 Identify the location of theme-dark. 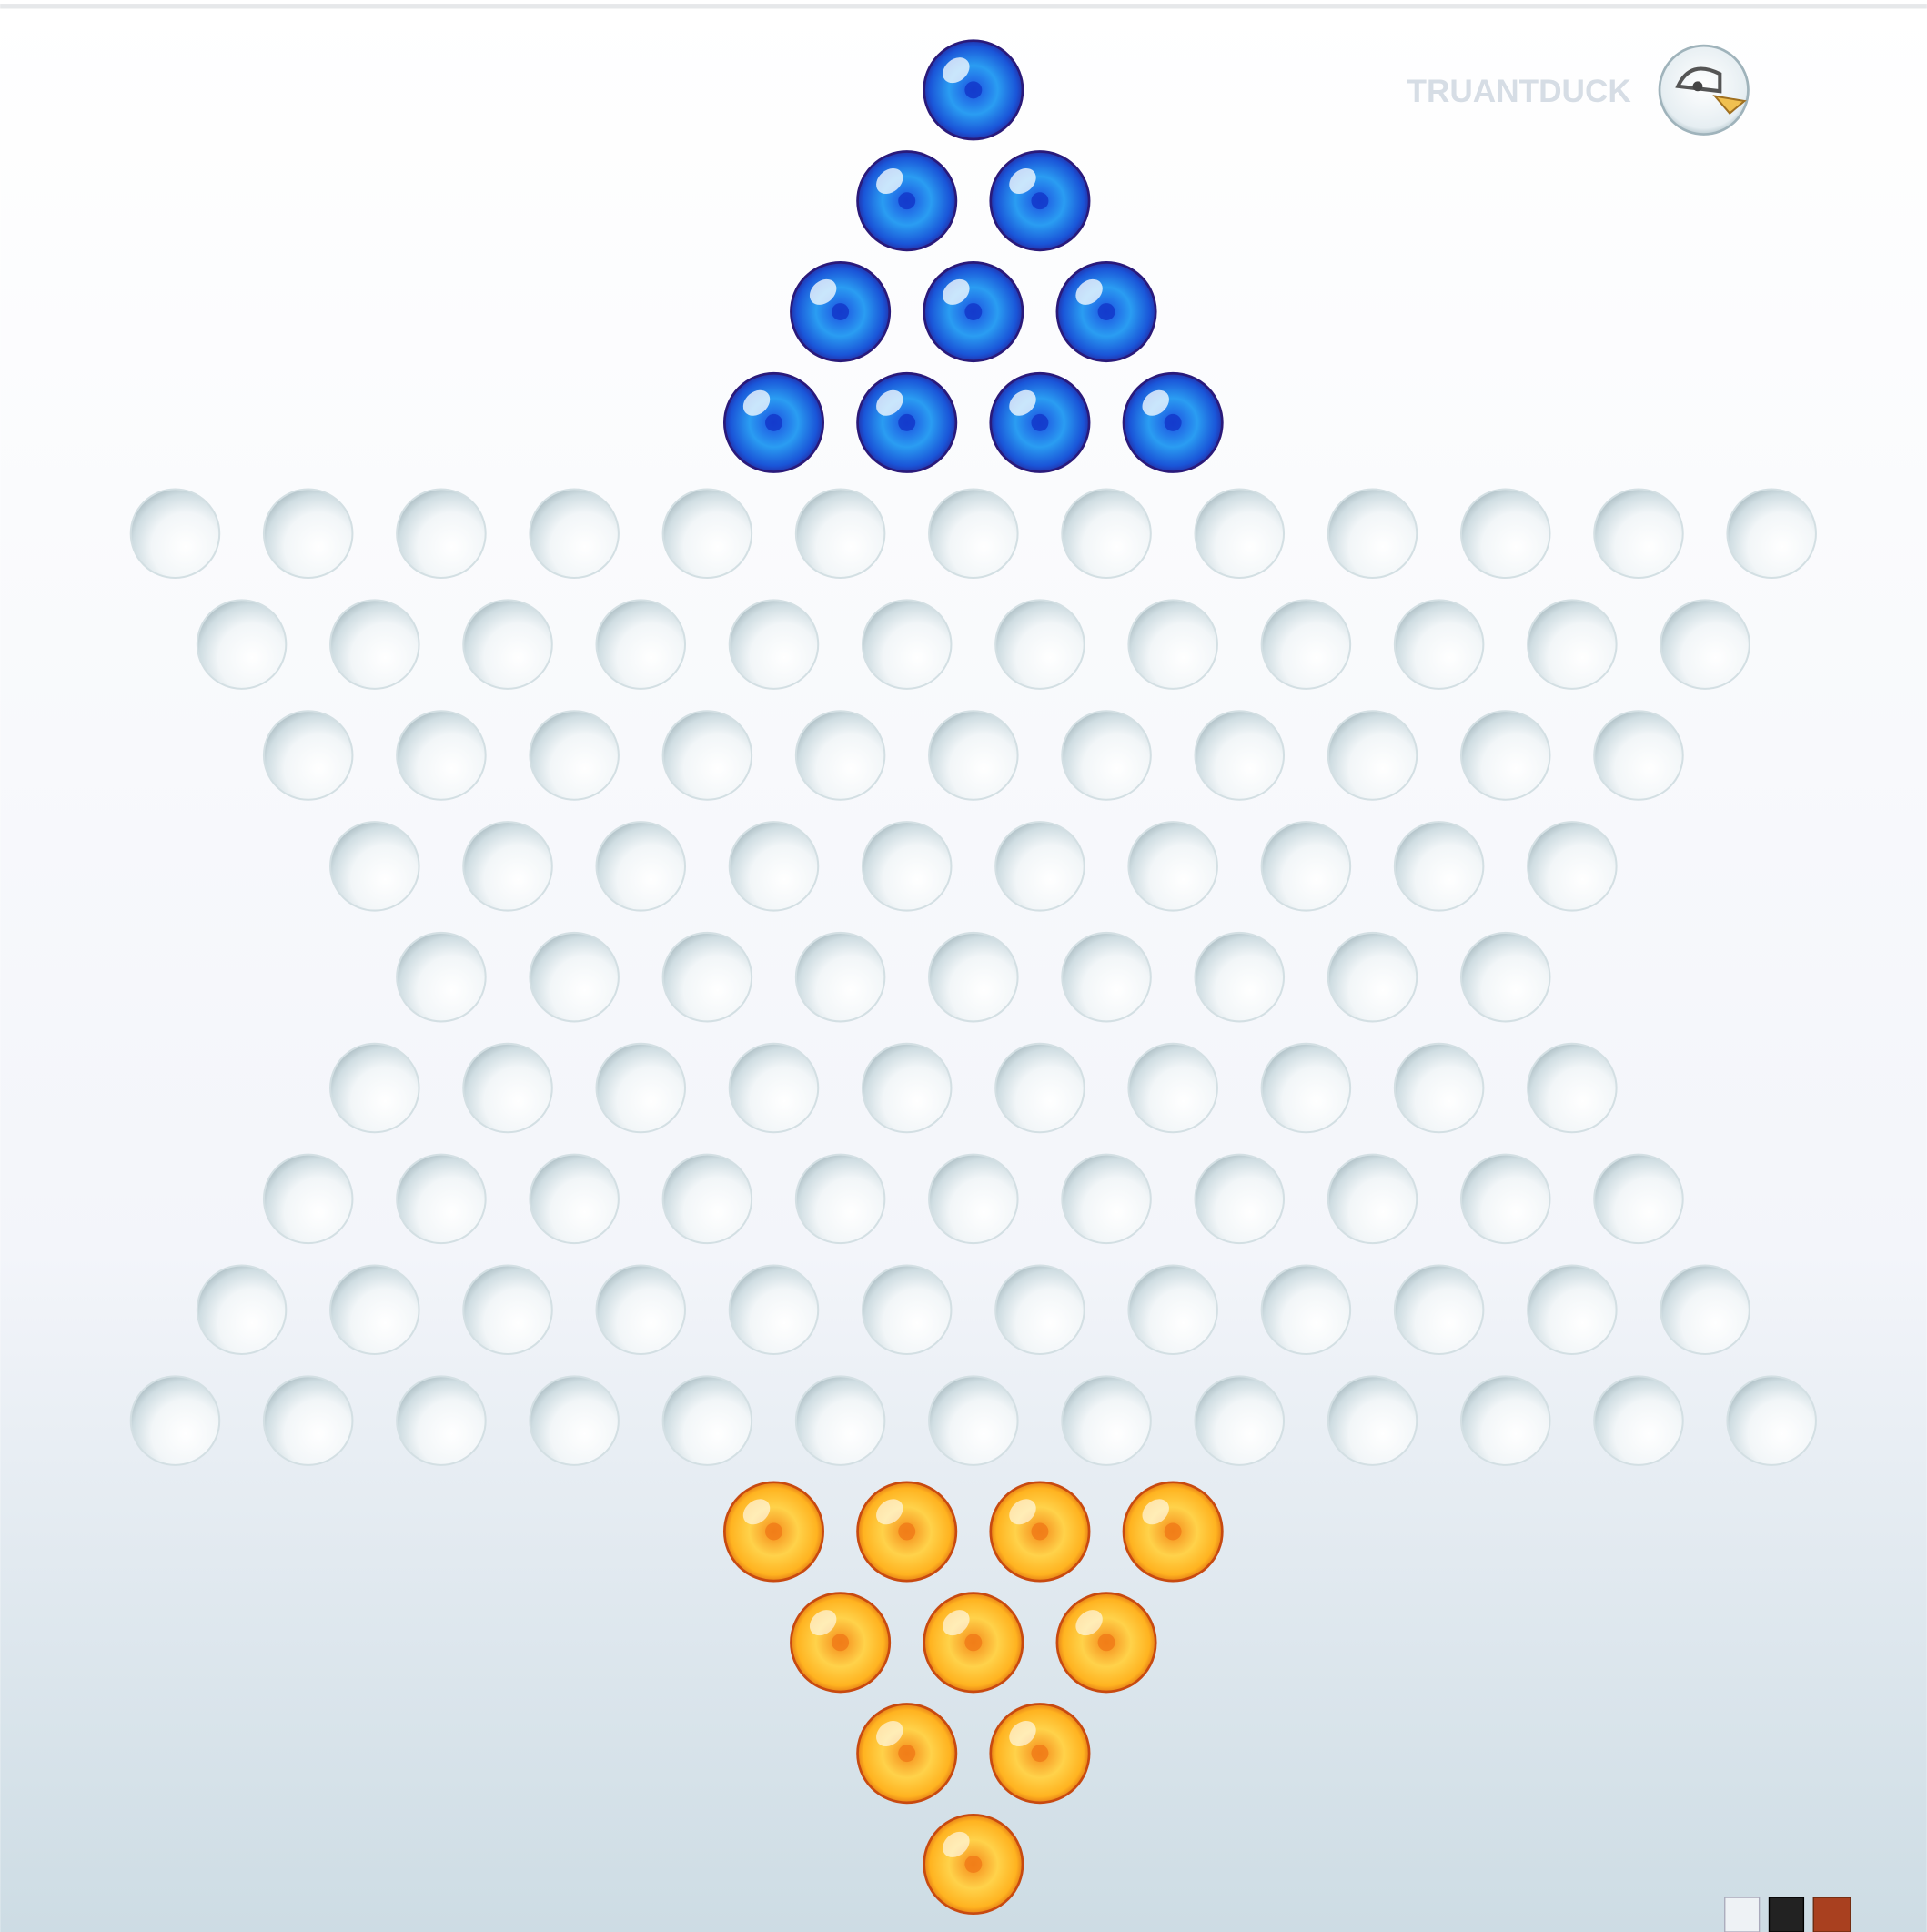
(1787, 1914).